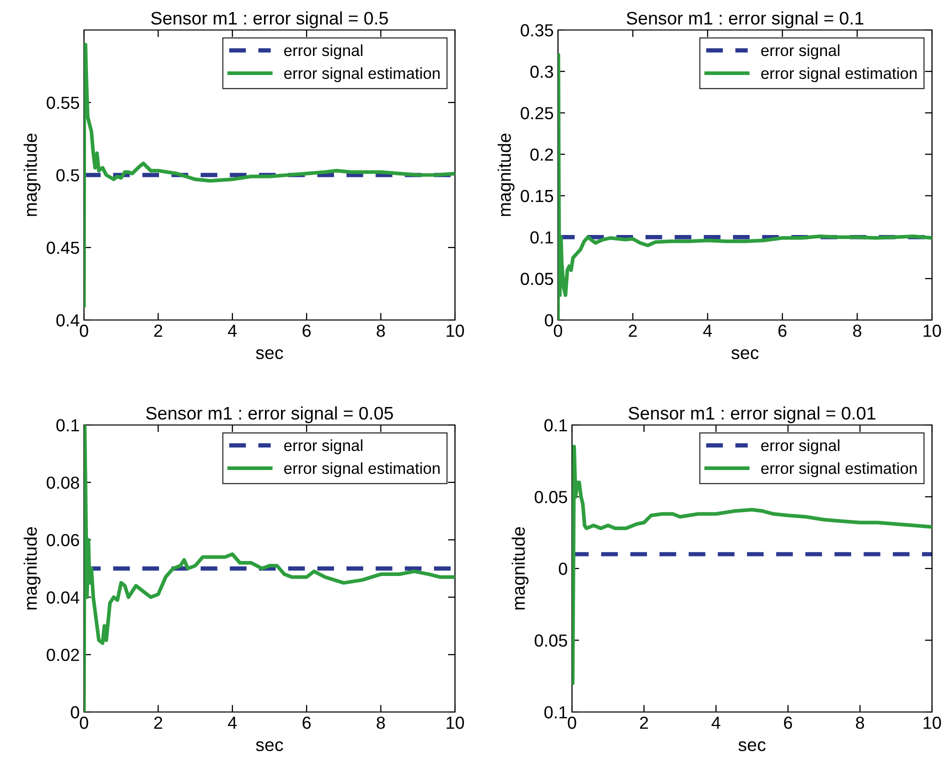 This screenshot has width=951, height=767. What do you see at coordinates (752, 415) in the screenshot?
I see `chart-title: Sensor m1 : error signal = 0.01` at bounding box center [752, 415].